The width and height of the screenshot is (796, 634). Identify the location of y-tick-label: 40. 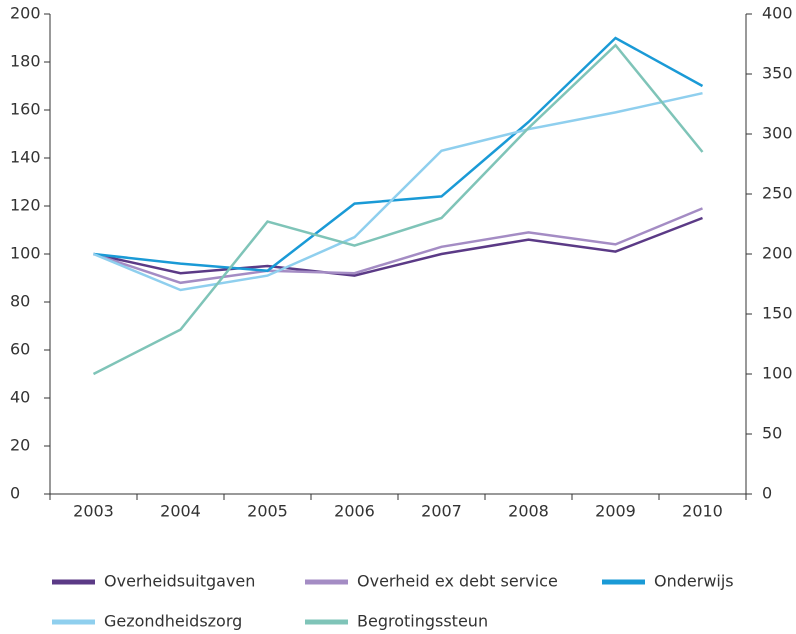
(20, 397).